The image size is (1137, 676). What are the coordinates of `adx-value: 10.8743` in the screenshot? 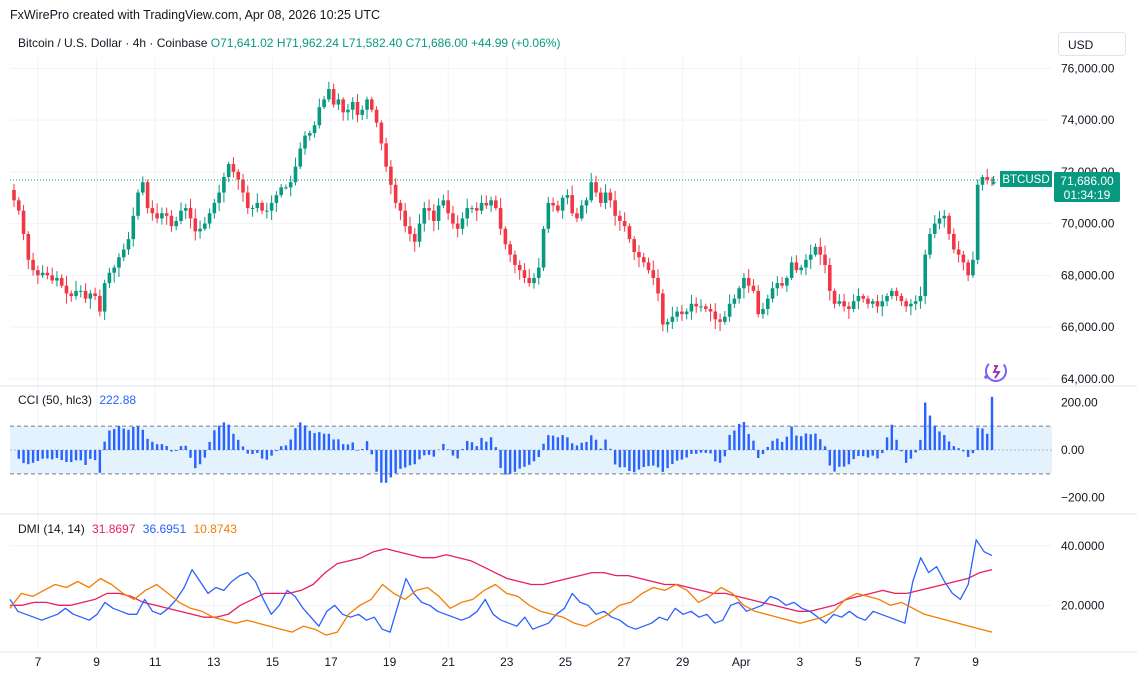 It's located at (215, 529).